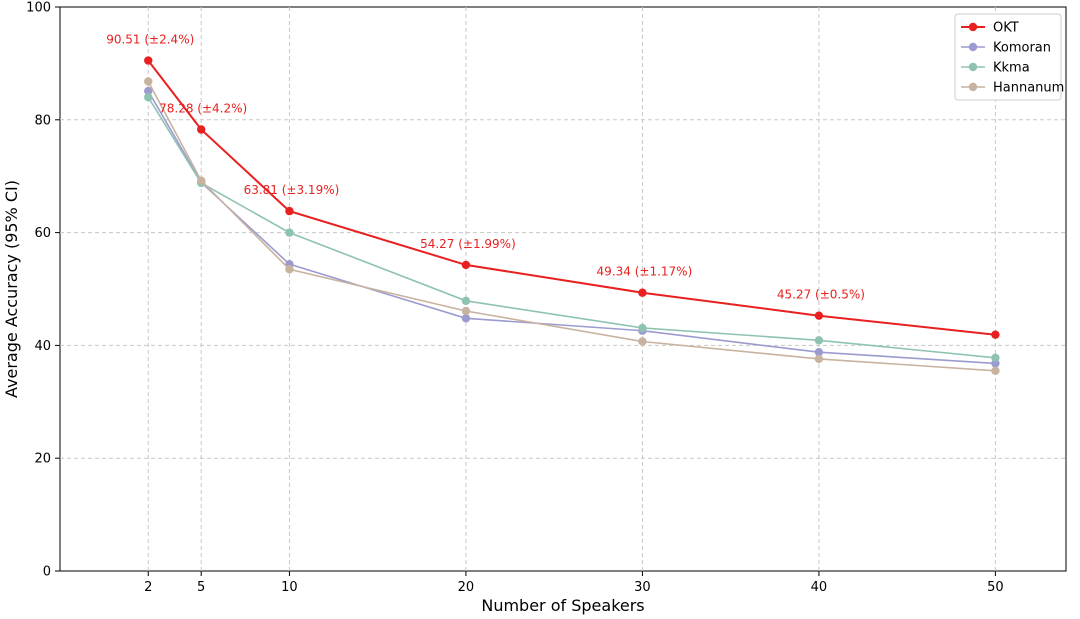 This screenshot has width=1080, height=619. I want to click on x-axis-title: Number of Speakers, so click(562, 605).